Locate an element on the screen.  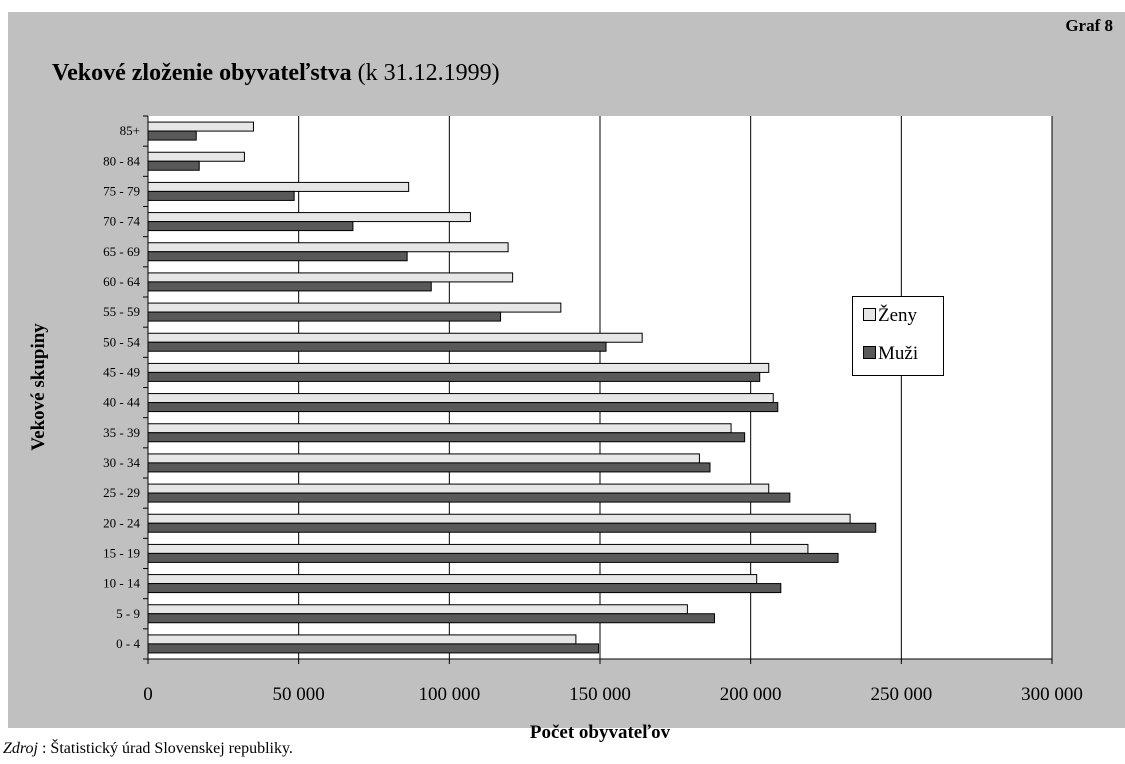
x-tick-label: 0 is located at coordinates (148, 694).